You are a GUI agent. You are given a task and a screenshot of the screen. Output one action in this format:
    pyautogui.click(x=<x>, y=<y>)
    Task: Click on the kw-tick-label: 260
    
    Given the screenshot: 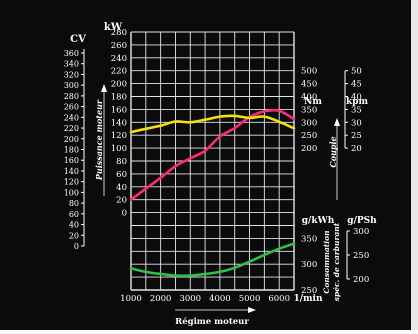 What is the action you would take?
    pyautogui.click(x=119, y=46)
    